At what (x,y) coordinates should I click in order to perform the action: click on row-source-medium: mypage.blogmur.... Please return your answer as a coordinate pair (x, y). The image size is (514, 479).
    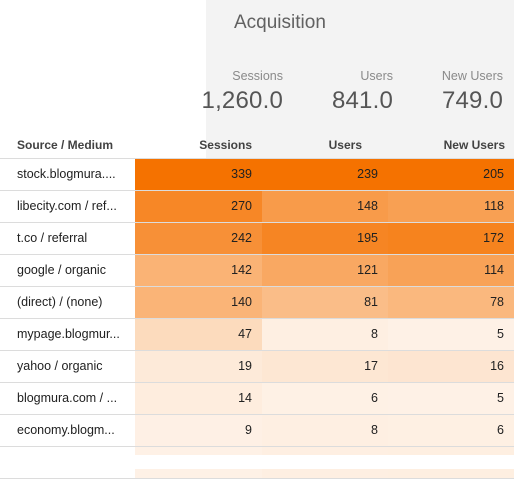
    Looking at the image, I should click on (71, 334).